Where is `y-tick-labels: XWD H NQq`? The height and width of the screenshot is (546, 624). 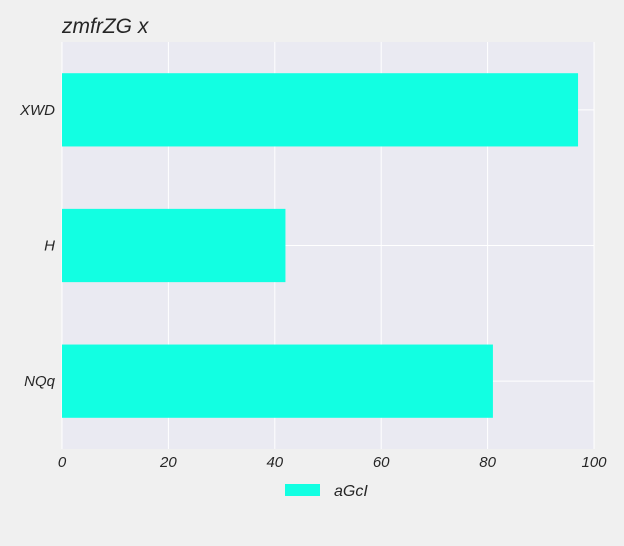
y-tick-labels: XWD H NQq is located at coordinates (37, 246).